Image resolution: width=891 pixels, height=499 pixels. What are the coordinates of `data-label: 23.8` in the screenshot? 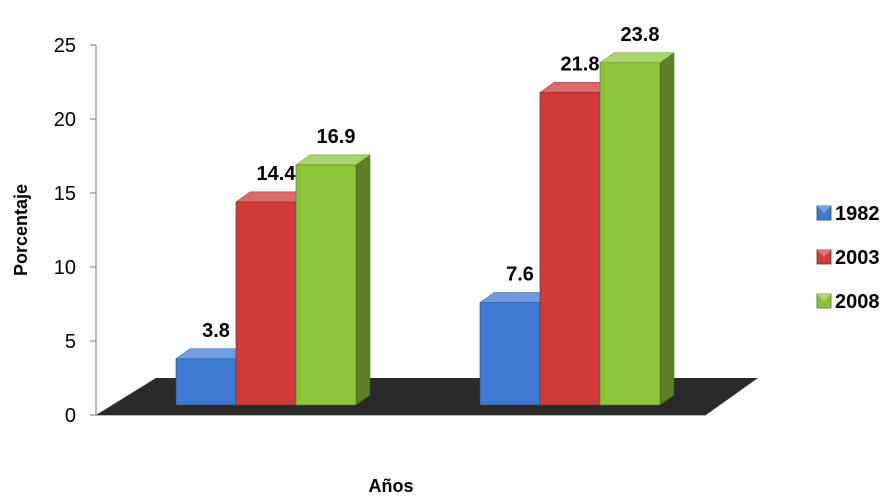 It's located at (640, 35).